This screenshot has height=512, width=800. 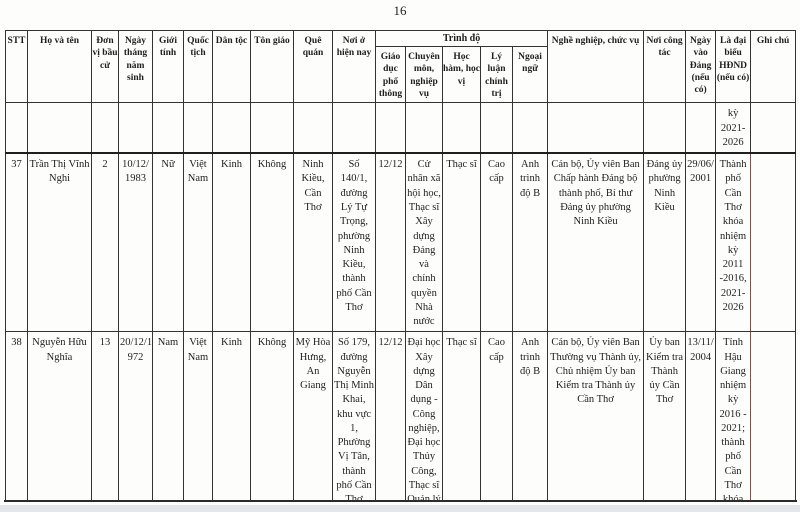 I want to click on cell-professional, so click(x=424, y=128).